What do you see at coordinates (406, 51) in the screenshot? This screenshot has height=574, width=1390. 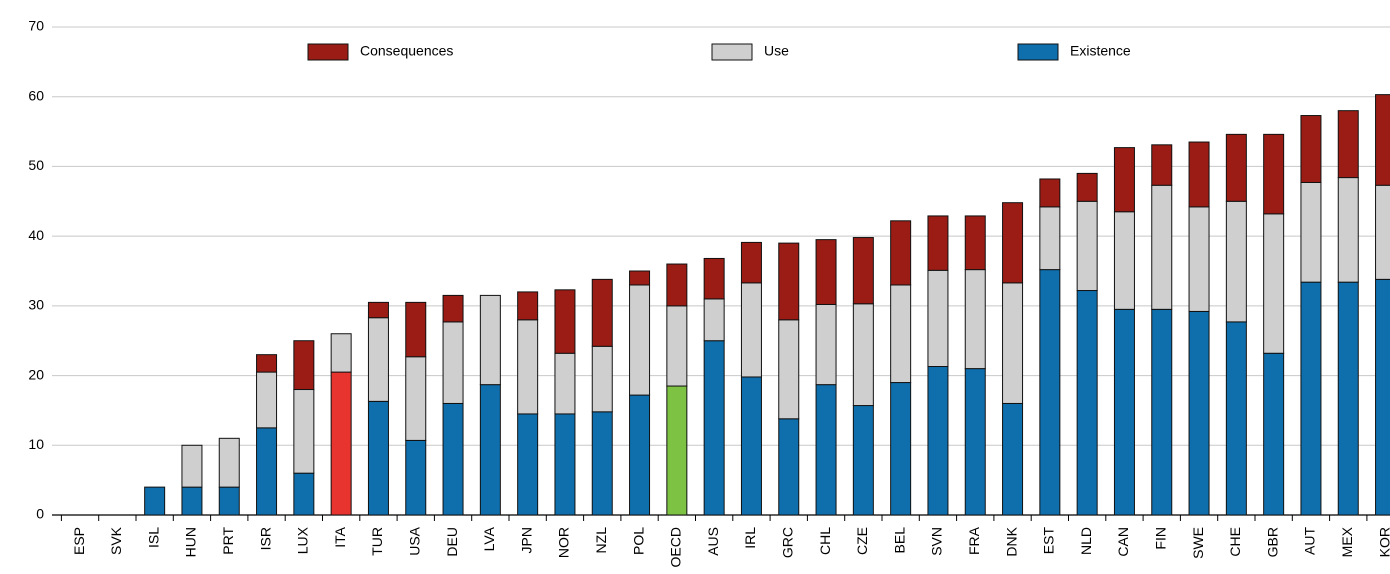 I see `legend-label: Consequences` at bounding box center [406, 51].